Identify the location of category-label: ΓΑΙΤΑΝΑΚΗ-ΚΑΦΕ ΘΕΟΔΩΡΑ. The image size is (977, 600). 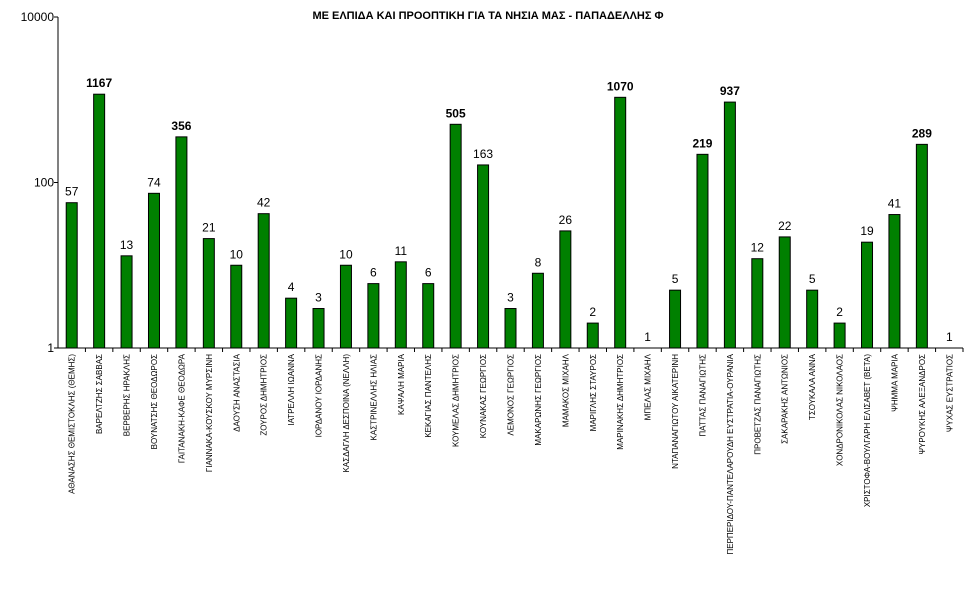
(181, 408).